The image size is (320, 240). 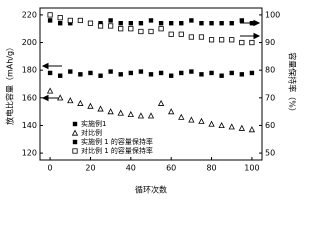 What do you see at coordinates (293, 84) in the screenshot?
I see `y2-axis-label: 容量保持率（%）` at bounding box center [293, 84].